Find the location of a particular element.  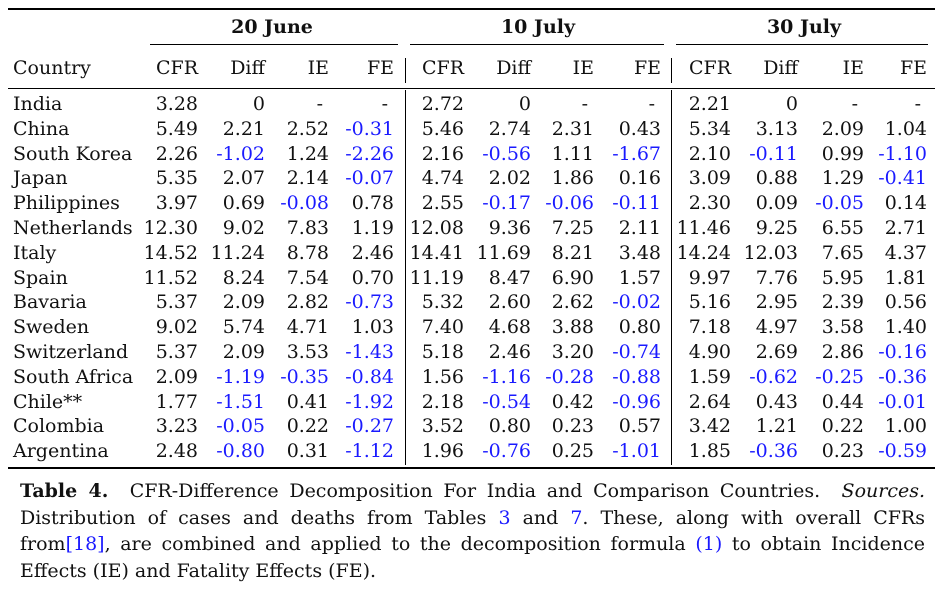

table-cell: 6.90 is located at coordinates (572, 277).